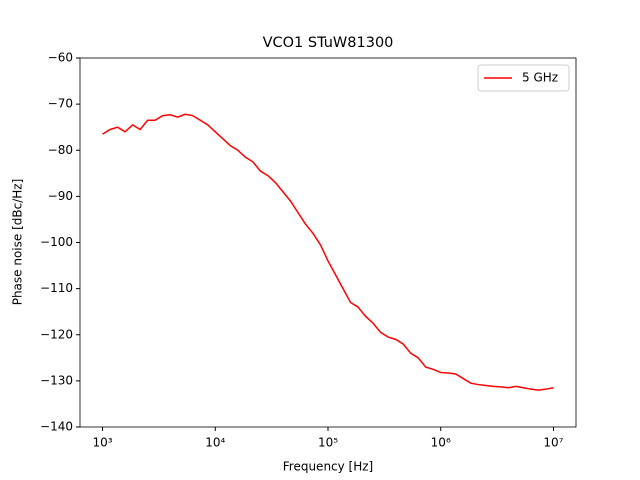 This screenshot has width=640, height=480. Describe the element at coordinates (56, 334) in the screenshot. I see `y-tick-label: −120` at that location.